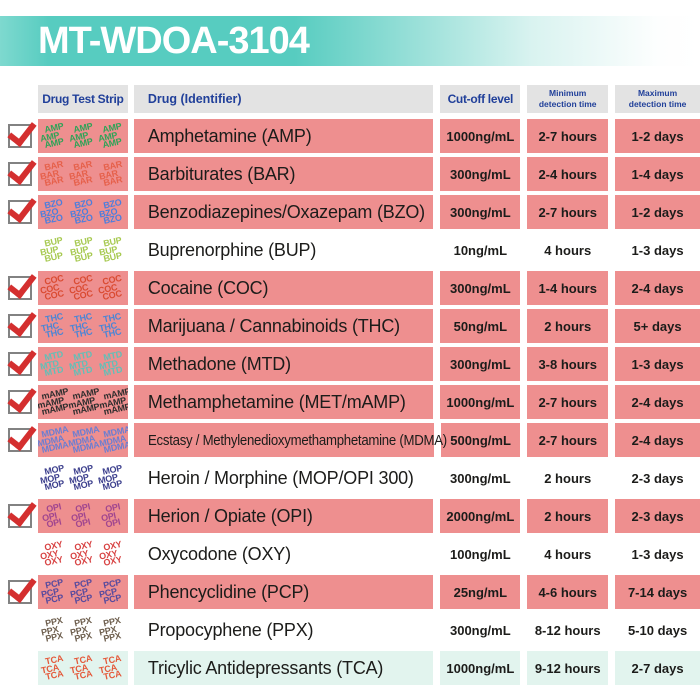  I want to click on drug-name-cell: Benzodiazepines/Oxazepam (BZO), so click(283, 212).